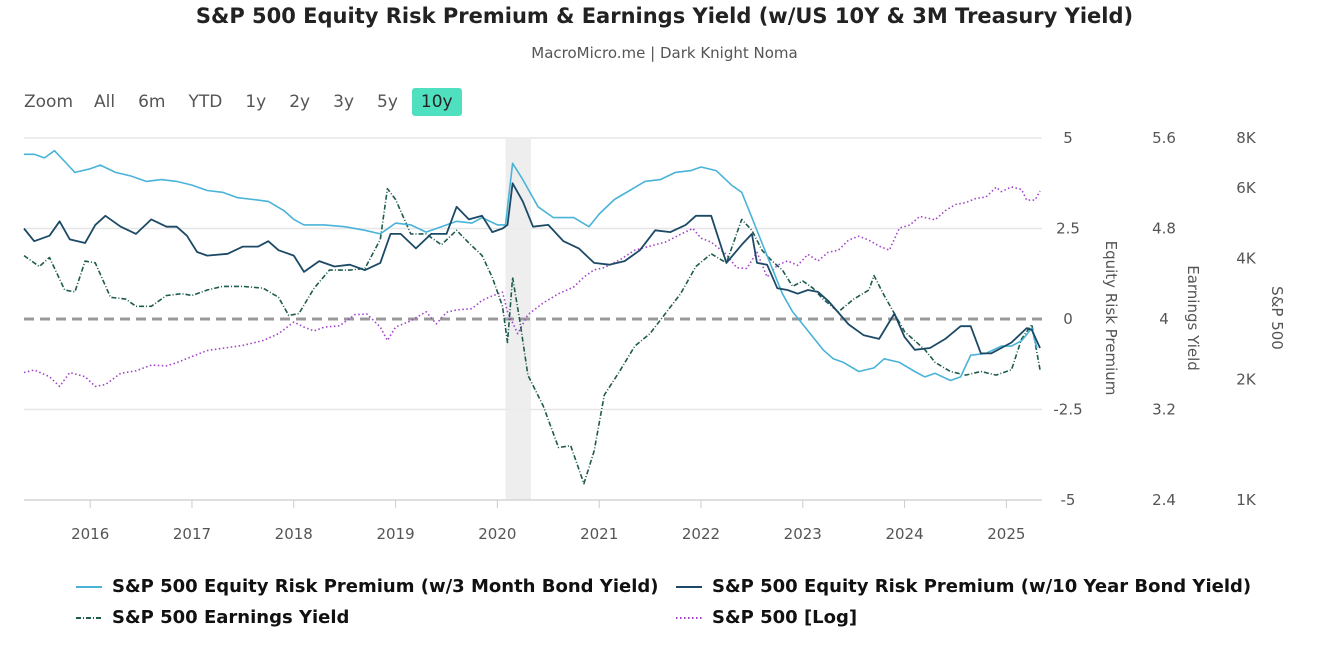 This screenshot has width=1329, height=658. I want to click on y-tick-label-spx: 4K, so click(1246, 259).